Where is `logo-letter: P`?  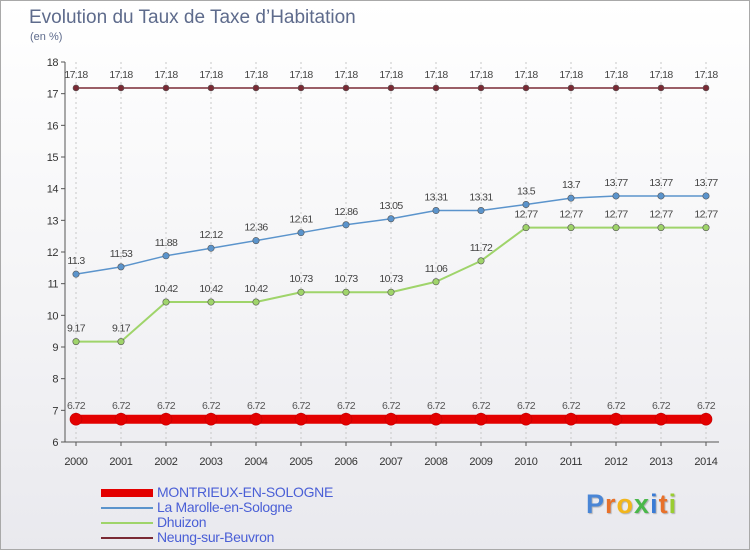 logo-letter: P is located at coordinates (596, 504).